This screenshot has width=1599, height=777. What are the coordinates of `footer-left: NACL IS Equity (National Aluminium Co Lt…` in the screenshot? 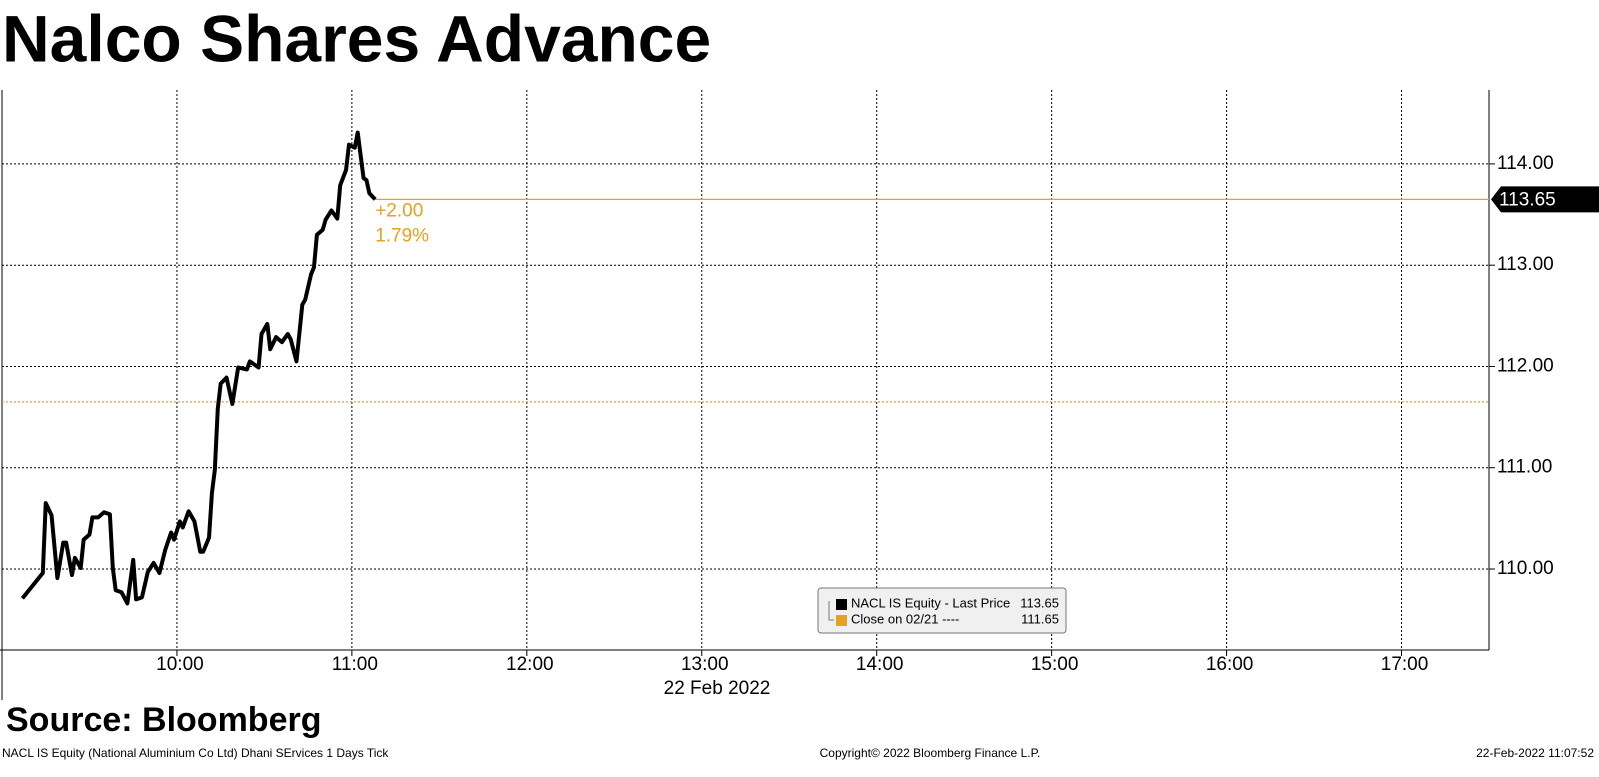 It's located at (195, 753).